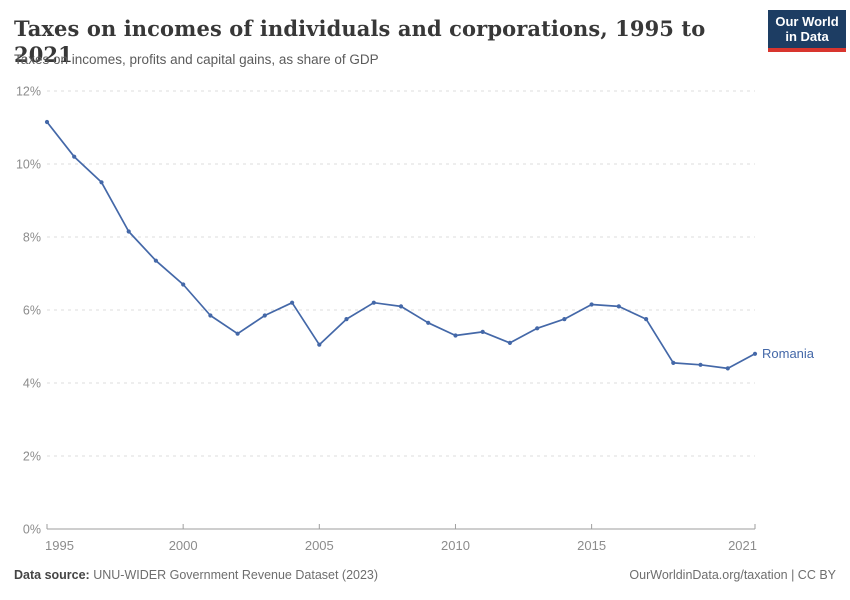 This screenshot has width=850, height=600. Describe the element at coordinates (28, 165) in the screenshot. I see `y-tick-label: 10%` at that location.